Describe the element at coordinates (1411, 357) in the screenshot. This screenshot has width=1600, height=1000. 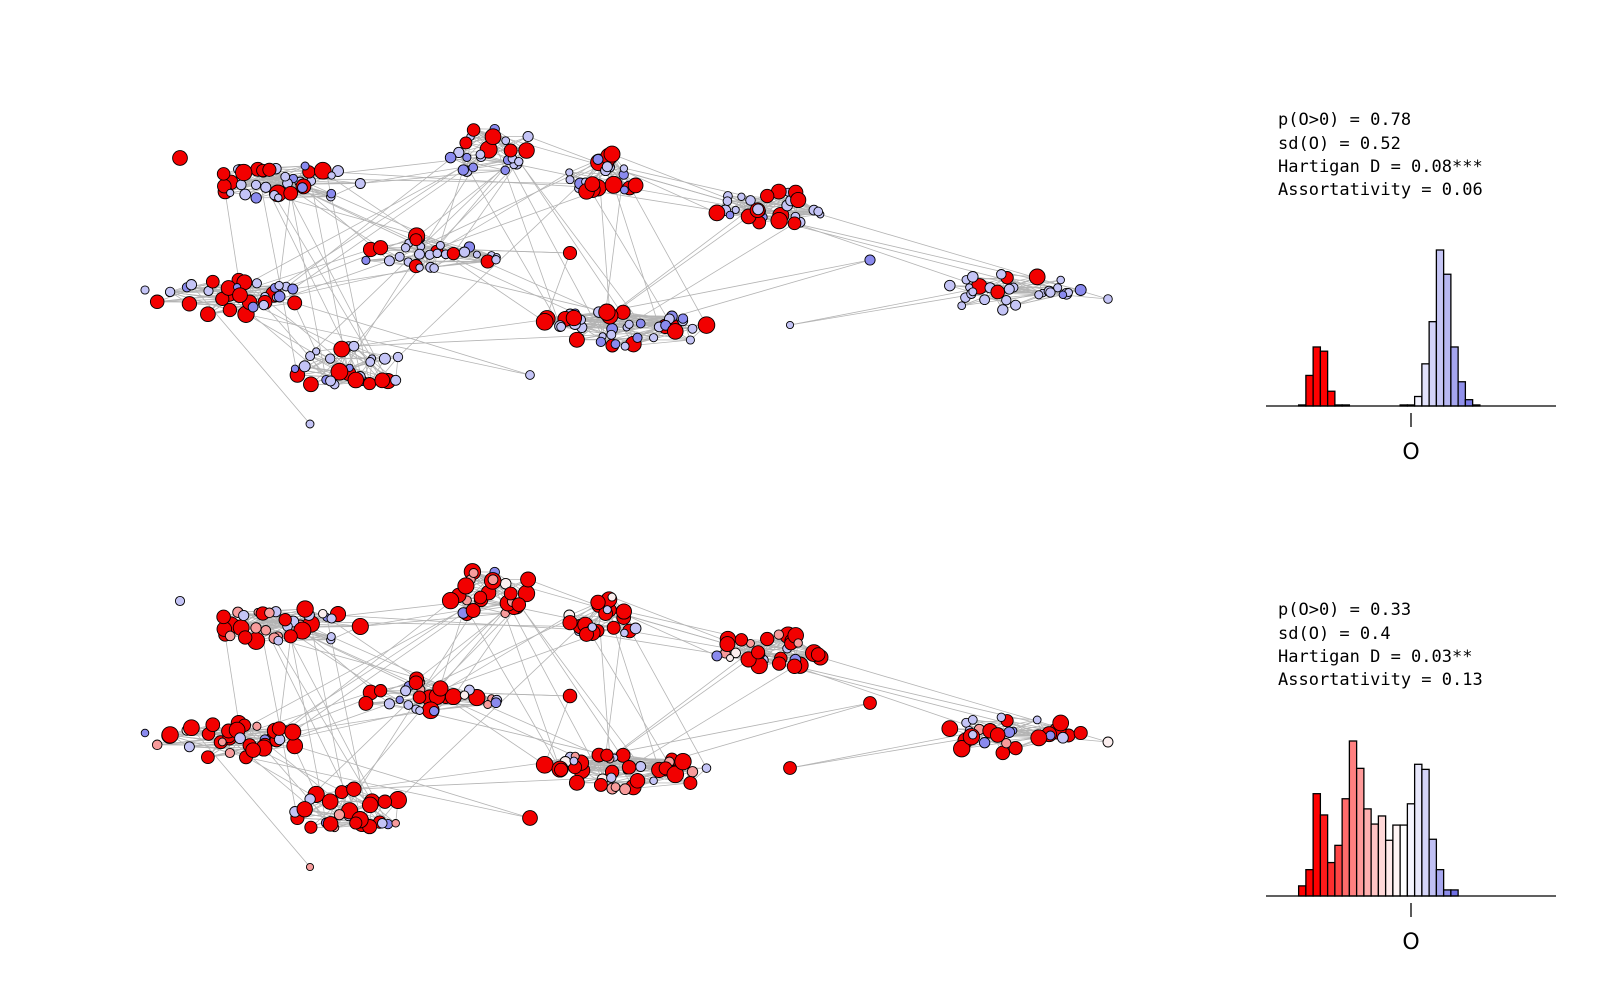
I see `histogram-top: O` at that location.